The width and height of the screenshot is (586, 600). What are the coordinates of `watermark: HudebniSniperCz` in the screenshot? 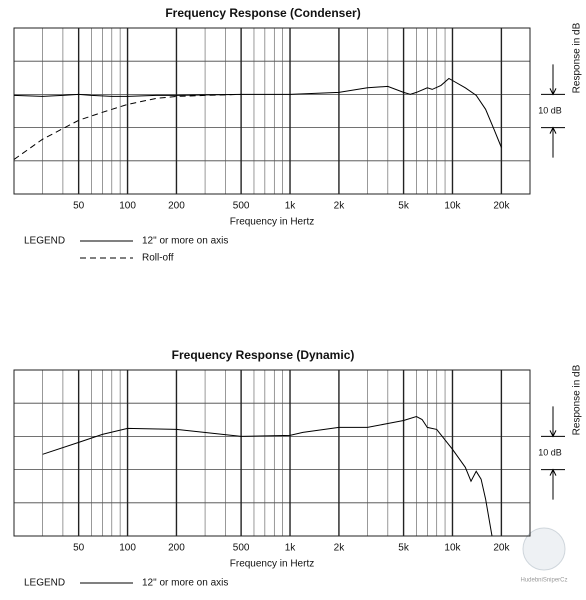 It's located at (543, 581).